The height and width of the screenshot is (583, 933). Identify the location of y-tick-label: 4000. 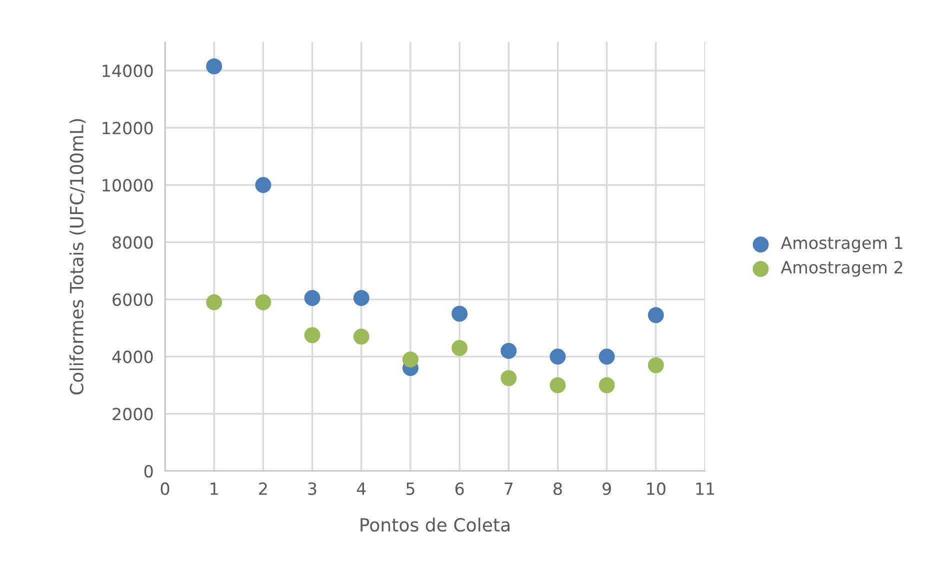
(132, 357).